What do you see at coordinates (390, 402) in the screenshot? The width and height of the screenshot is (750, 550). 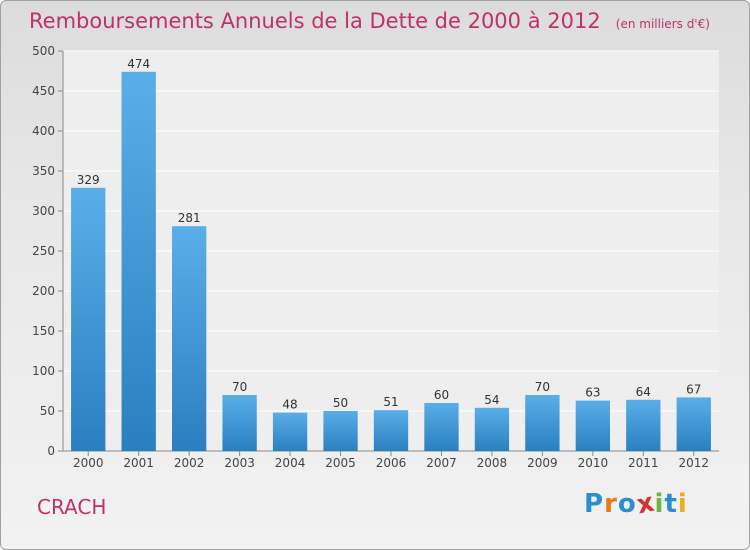 I see `data-label: 51` at bounding box center [390, 402].